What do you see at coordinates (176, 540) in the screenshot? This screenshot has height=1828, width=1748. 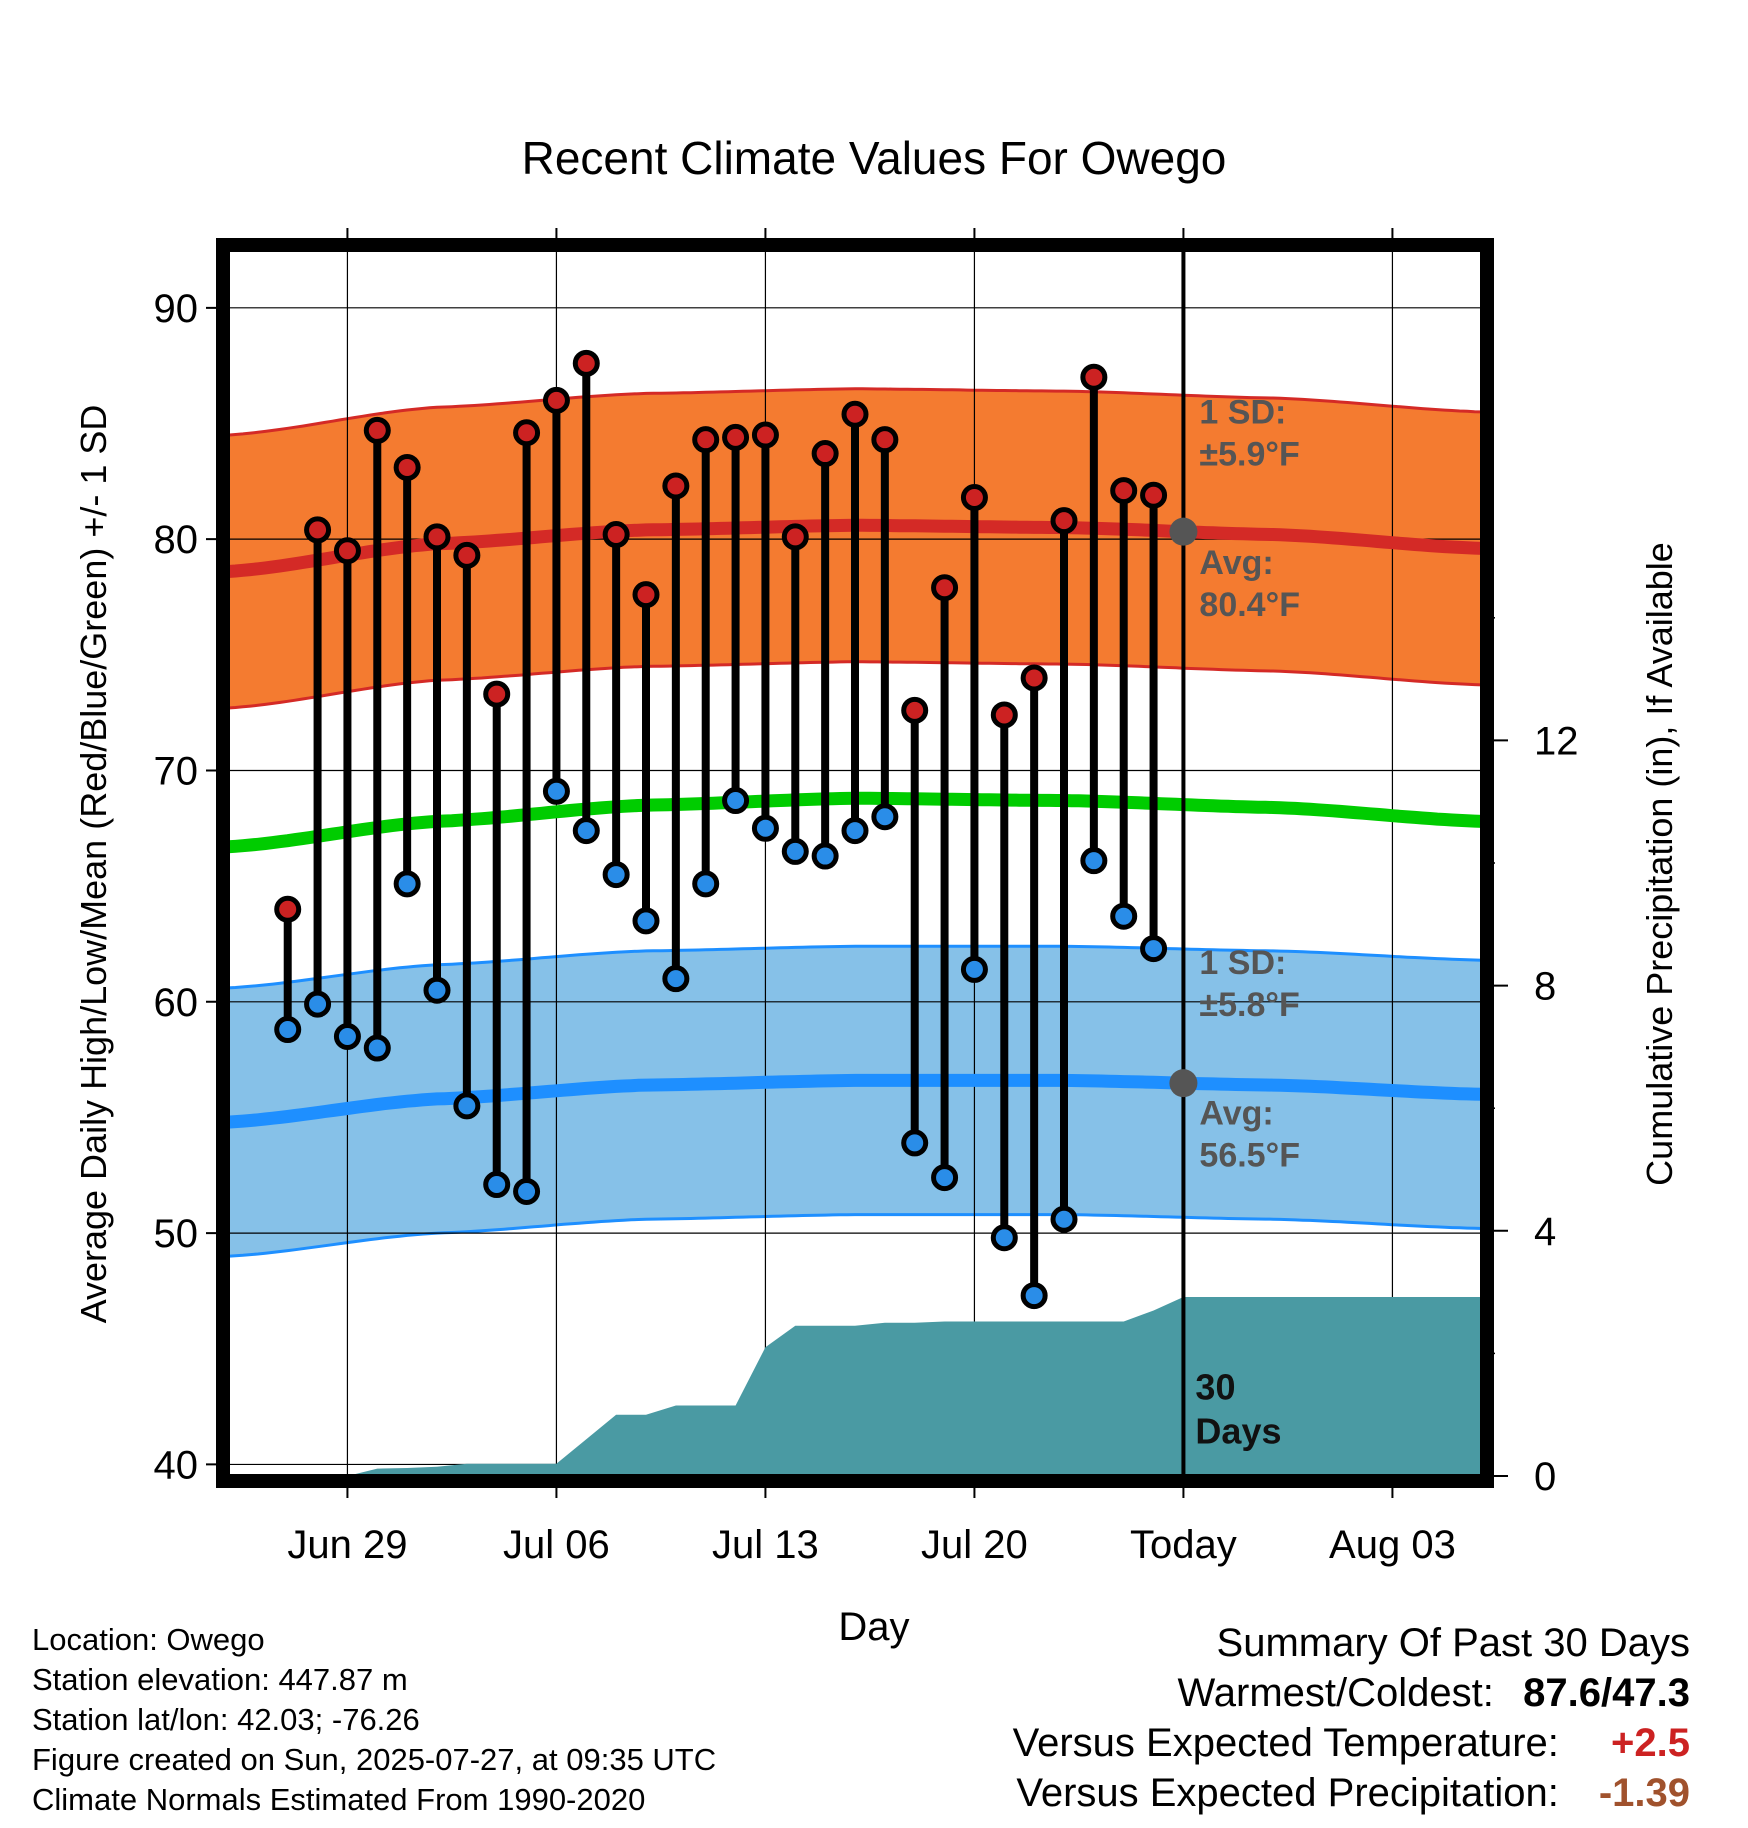 I see `y-tick-label: 80` at bounding box center [176, 540].